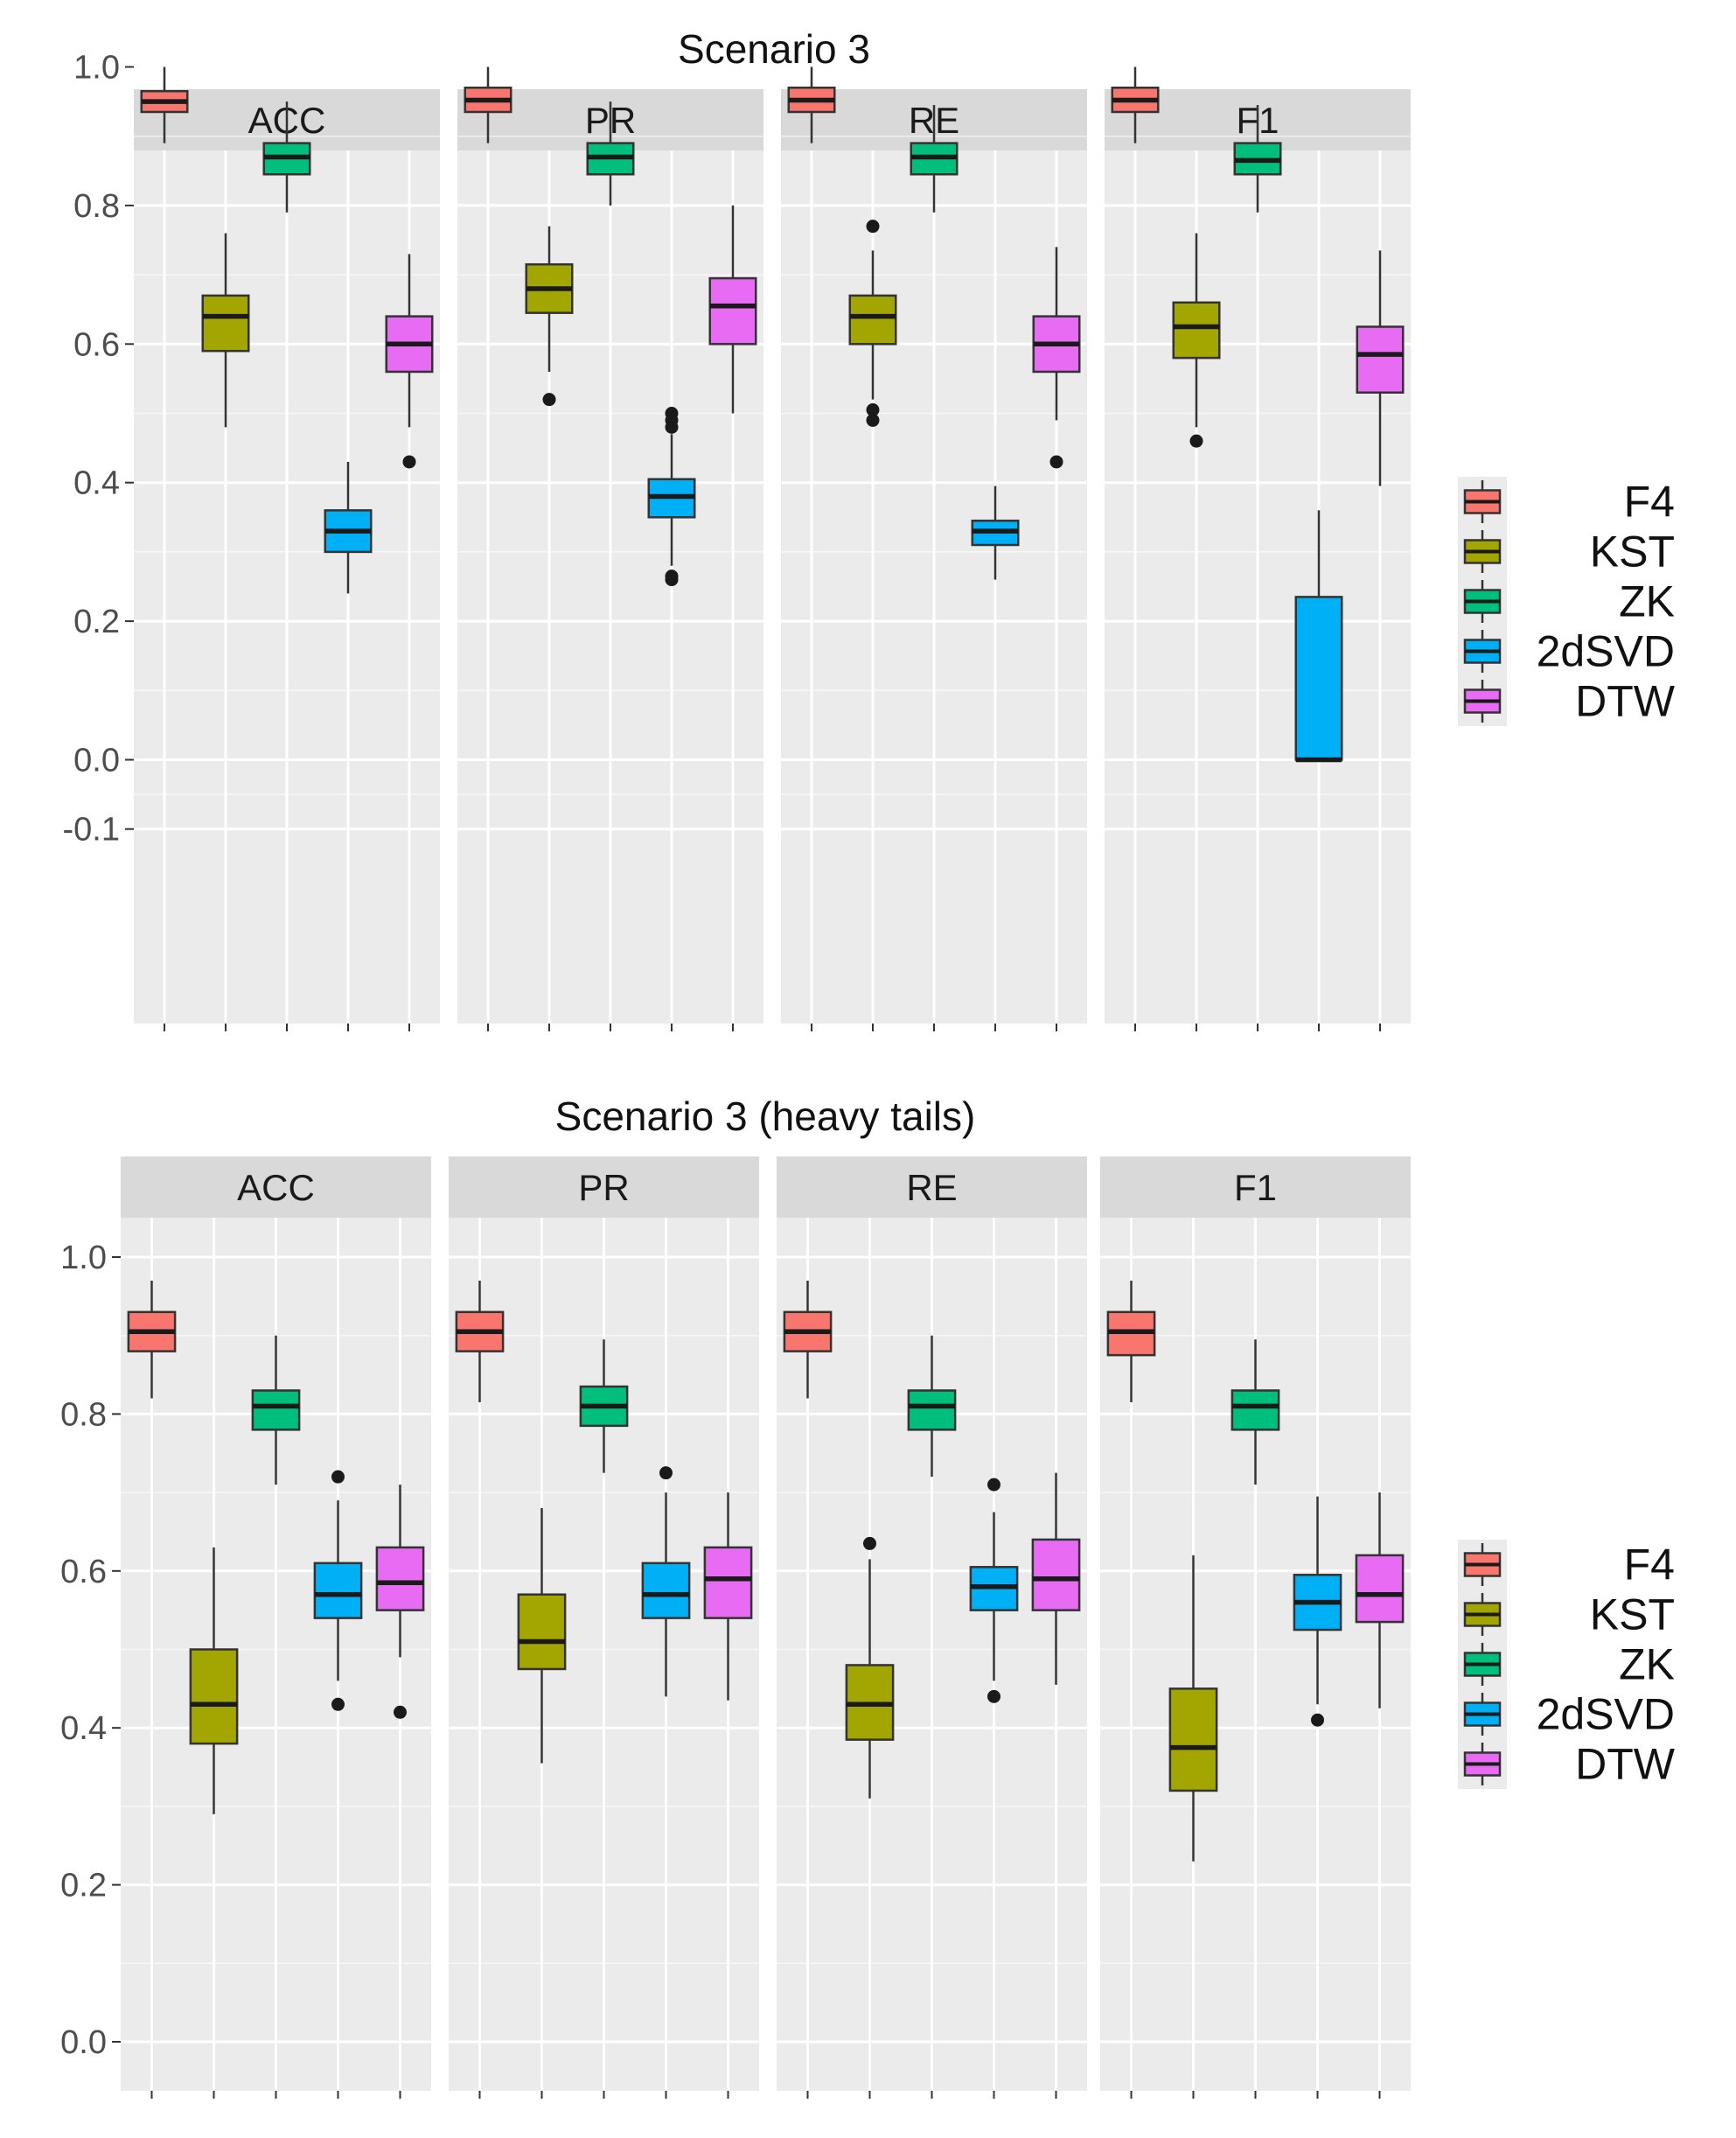 Image resolution: width=1736 pixels, height=2138 pixels. What do you see at coordinates (934, 548) in the screenshot?
I see `facet-re: RE` at bounding box center [934, 548].